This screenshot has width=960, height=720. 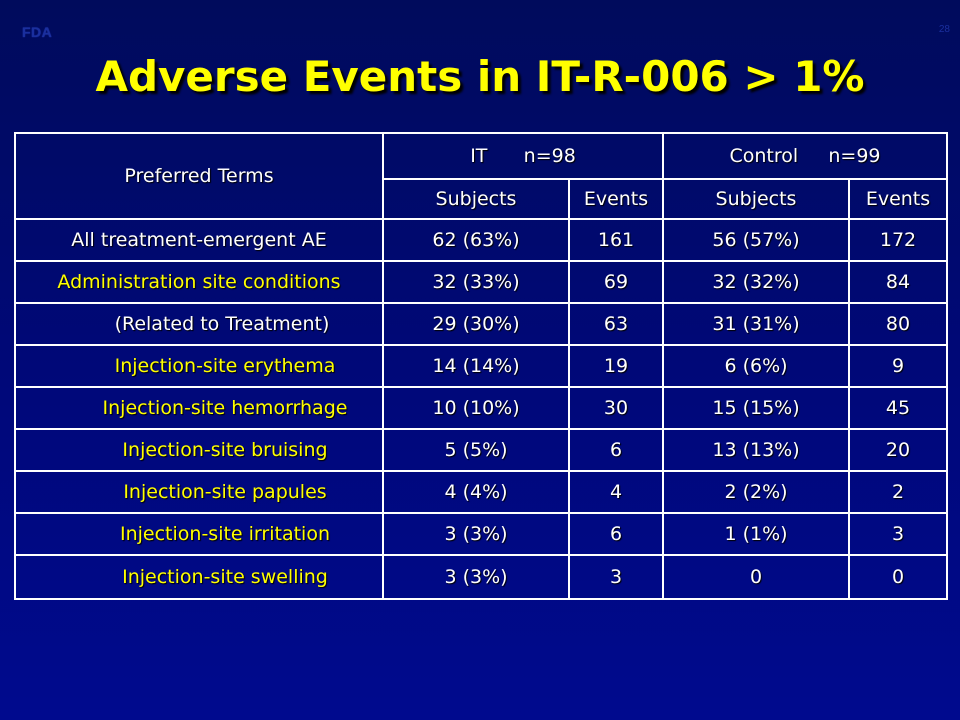 What do you see at coordinates (616, 492) in the screenshot?
I see `it-events-cell: 4` at bounding box center [616, 492].